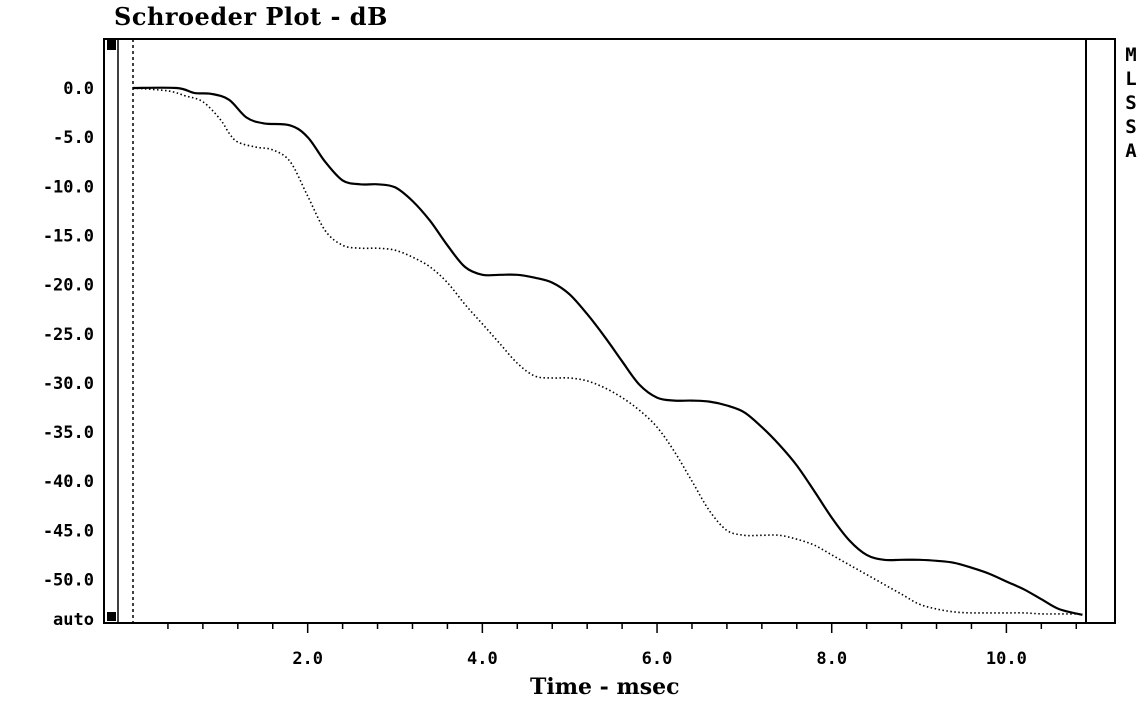 This screenshot has width=1146, height=706. What do you see at coordinates (657, 659) in the screenshot?
I see `x-tick-label: 6.0` at bounding box center [657, 659].